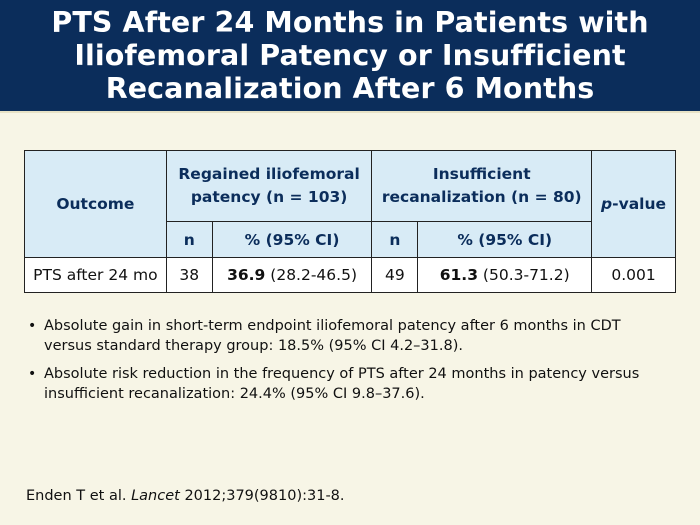 Image resolution: width=700 pixels, height=525 pixels. What do you see at coordinates (458, 275) in the screenshot?
I see `group2-pct-value: 61.3` at bounding box center [458, 275].